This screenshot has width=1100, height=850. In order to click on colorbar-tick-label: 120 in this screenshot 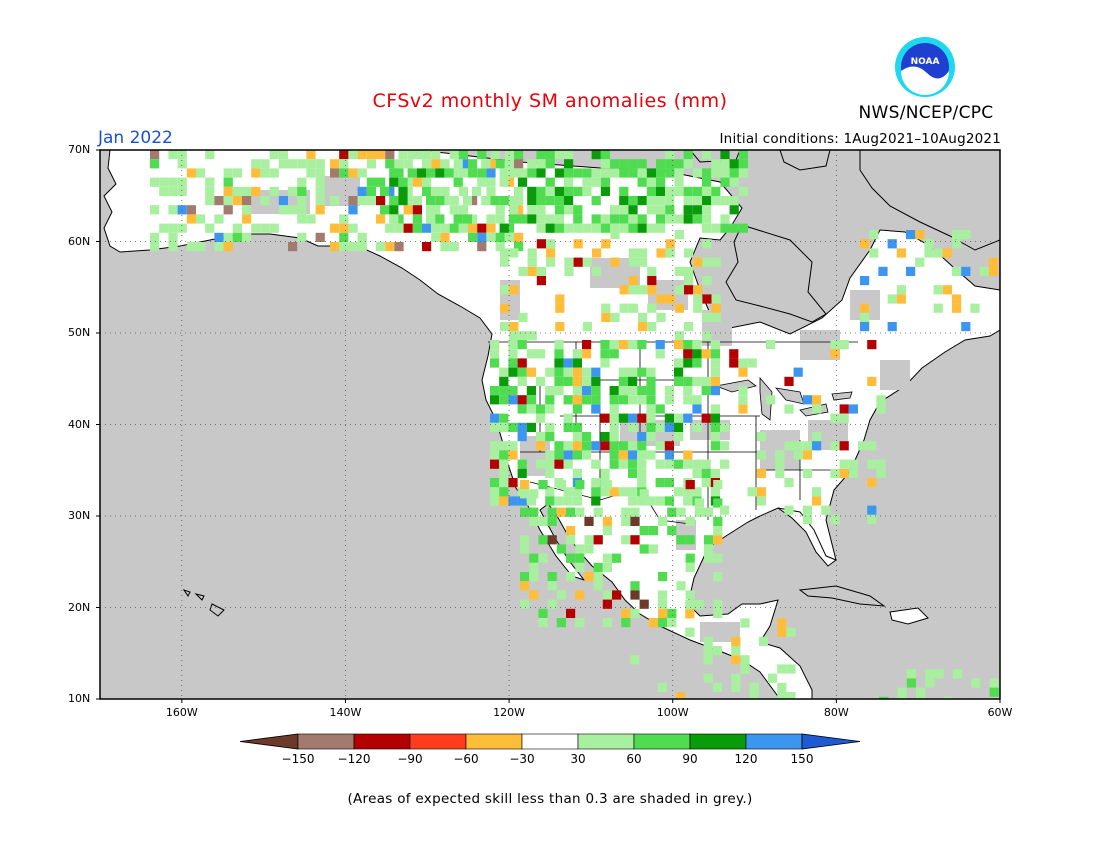, I will do `click(746, 759)`.